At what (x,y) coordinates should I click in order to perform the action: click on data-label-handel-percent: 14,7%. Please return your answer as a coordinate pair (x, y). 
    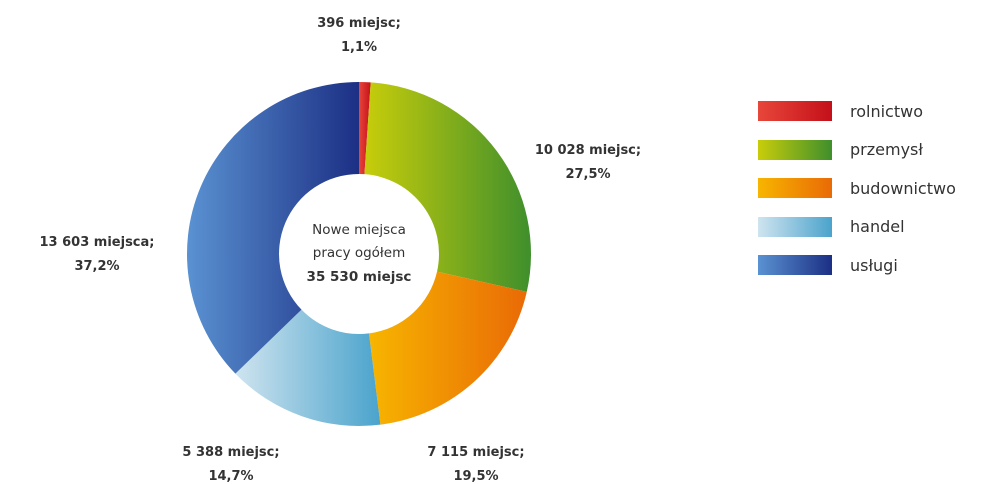
    Looking at the image, I should click on (230, 476).